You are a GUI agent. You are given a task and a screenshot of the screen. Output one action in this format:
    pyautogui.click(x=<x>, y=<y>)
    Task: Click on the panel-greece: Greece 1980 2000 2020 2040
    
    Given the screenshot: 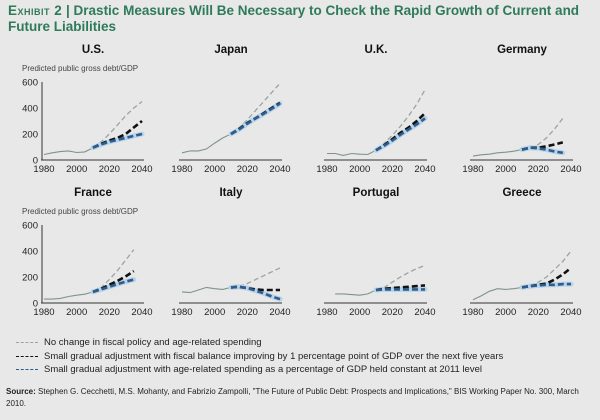 What is the action you would take?
    pyautogui.click(x=521, y=252)
    